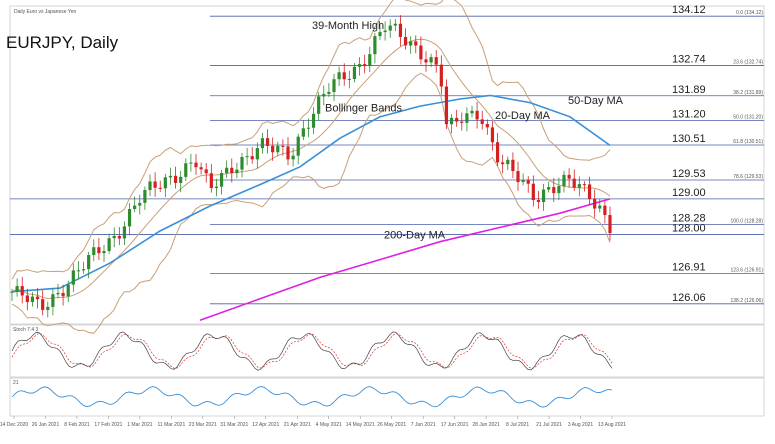  Describe the element at coordinates (689, 10) in the screenshot. I see `level-label-0: 134.12` at that location.